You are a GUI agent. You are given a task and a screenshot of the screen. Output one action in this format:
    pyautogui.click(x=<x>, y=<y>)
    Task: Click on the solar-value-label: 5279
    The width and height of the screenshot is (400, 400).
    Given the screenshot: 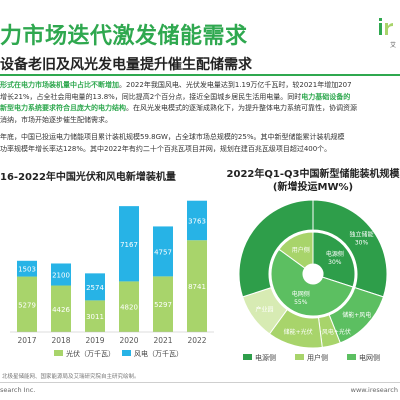 What is the action you would take?
    pyautogui.click(x=27, y=305)
    